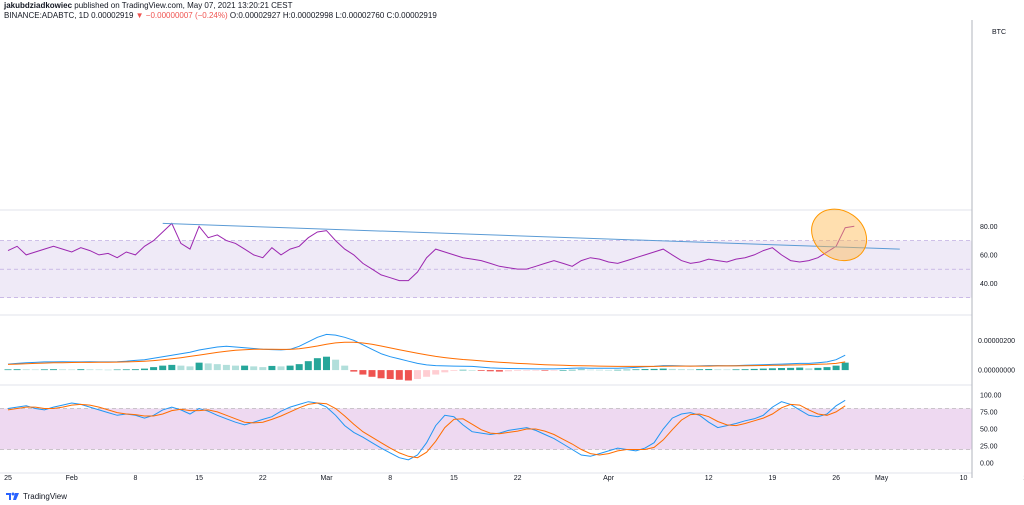 This screenshot has width=1024, height=505. I want to click on time-tick-label: 19, so click(773, 478).